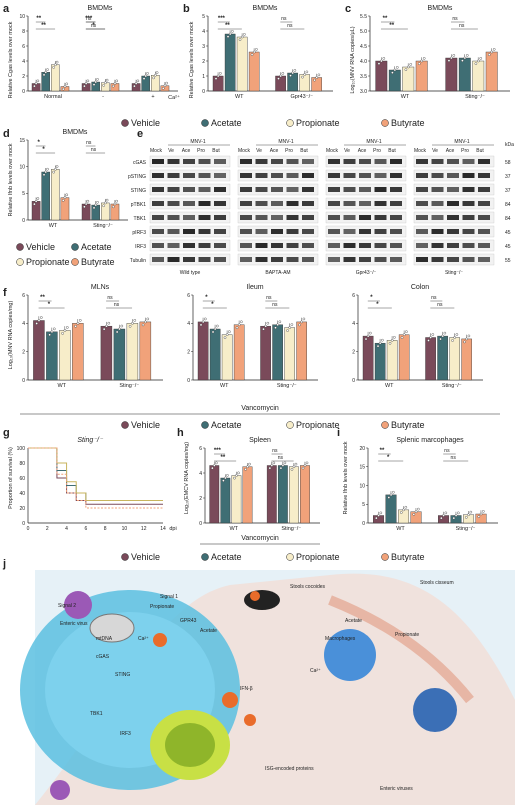  I want to click on panel-h-ytick-label: 4, so click(200, 474).